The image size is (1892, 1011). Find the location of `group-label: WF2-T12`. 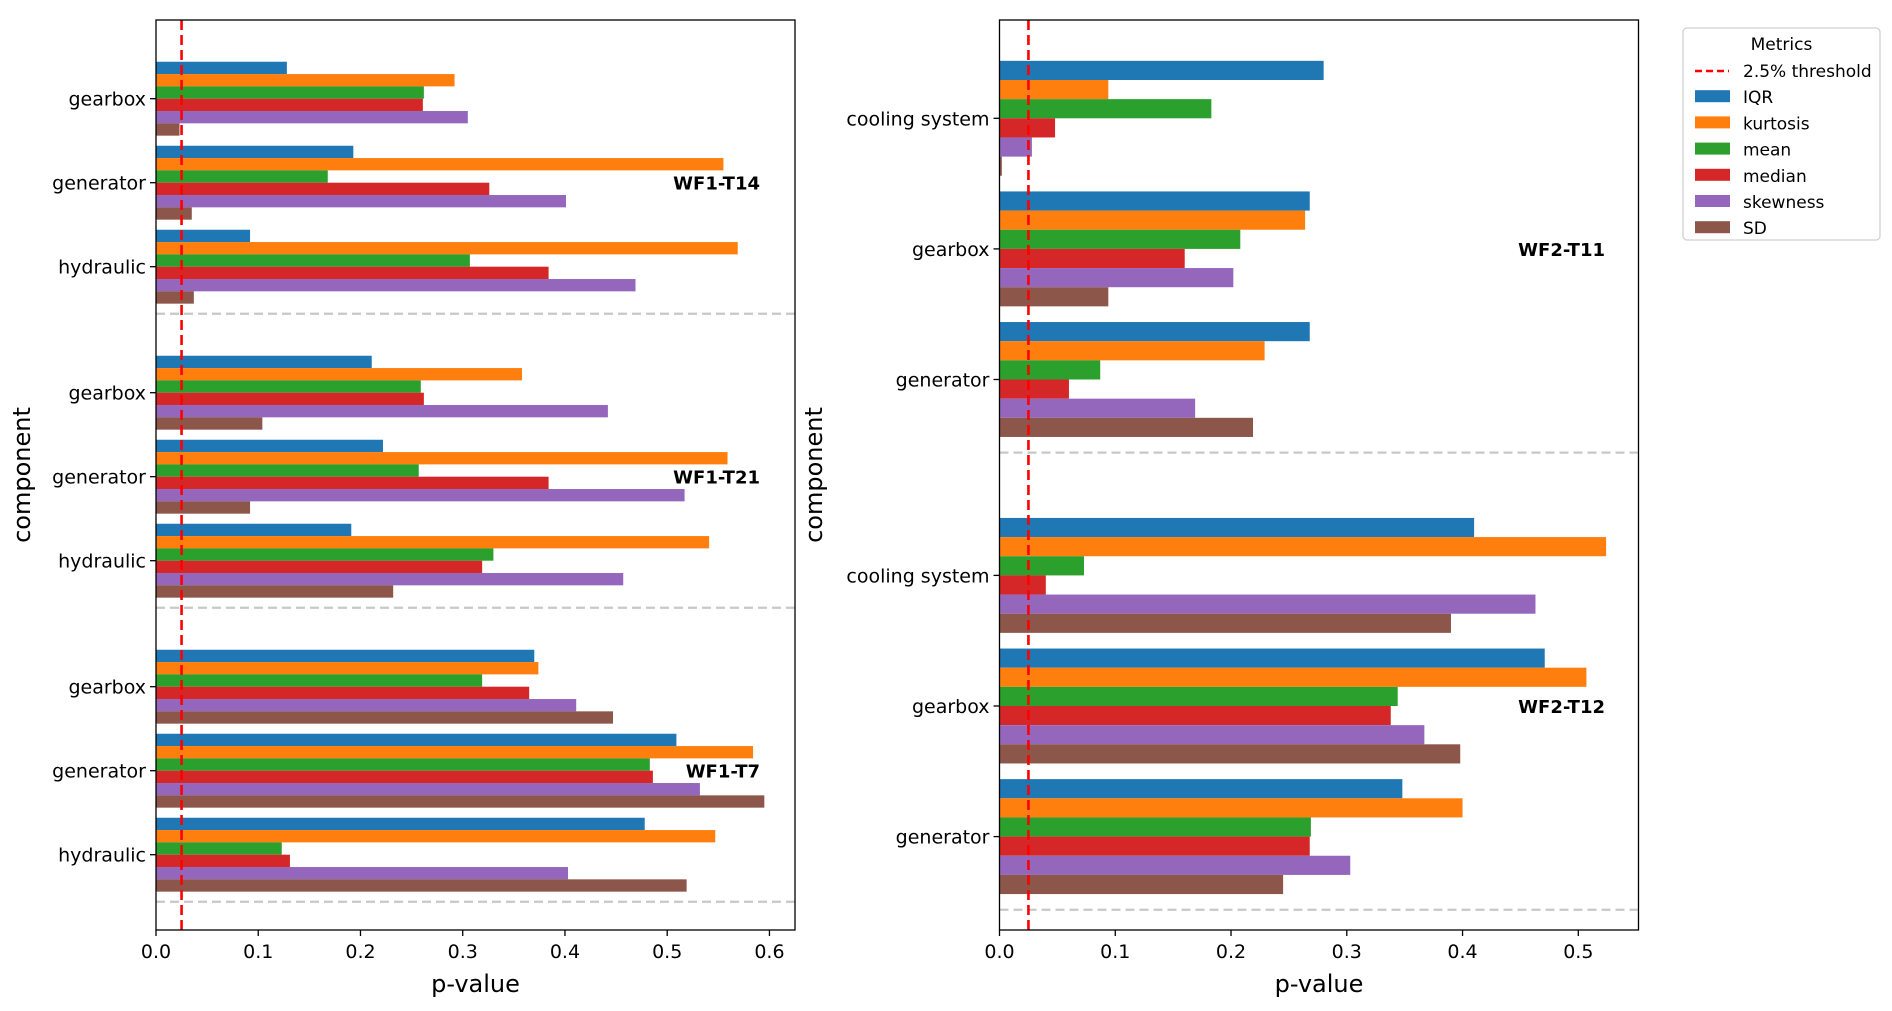

group-label: WF2-T12 is located at coordinates (1561, 707).